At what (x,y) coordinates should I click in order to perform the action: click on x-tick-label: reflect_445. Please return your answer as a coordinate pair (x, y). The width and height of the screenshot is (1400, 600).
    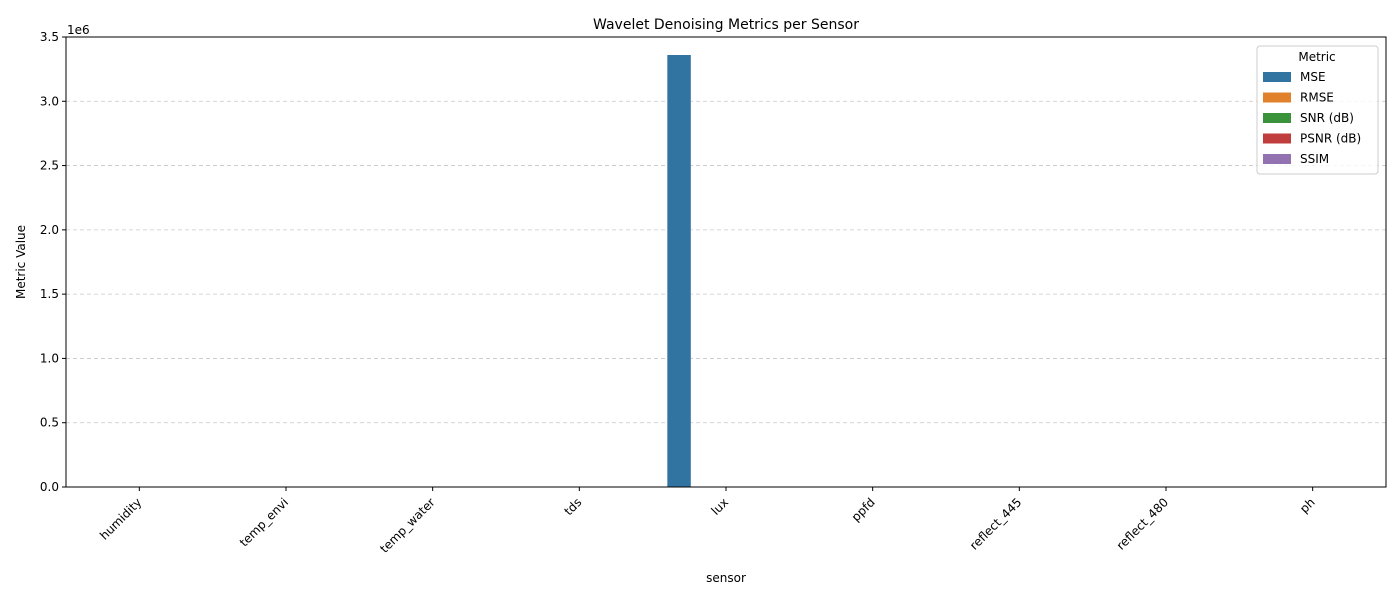
    Looking at the image, I should click on (995, 523).